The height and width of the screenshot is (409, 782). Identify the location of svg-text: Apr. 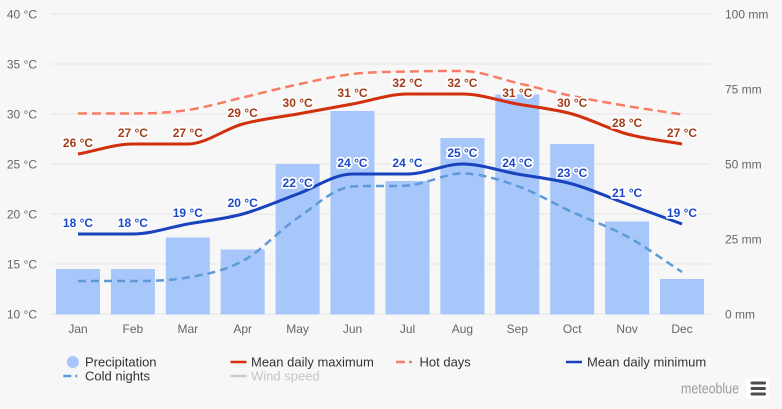
(242, 329).